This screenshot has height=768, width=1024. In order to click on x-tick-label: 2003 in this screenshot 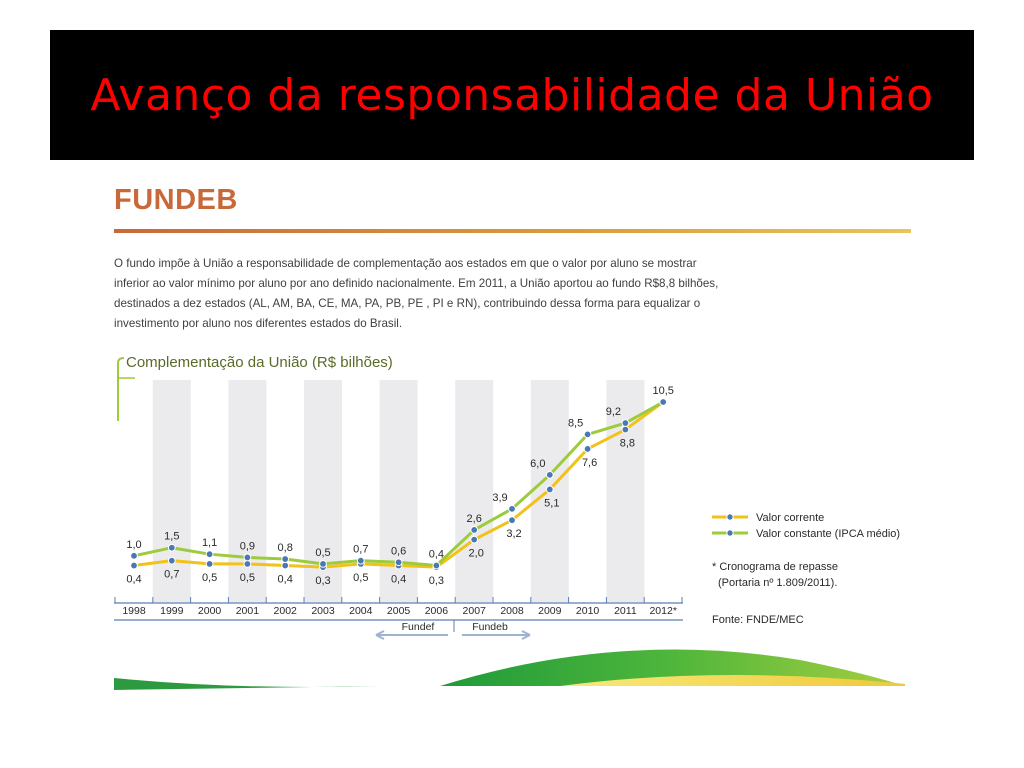, I will do `click(323, 611)`.